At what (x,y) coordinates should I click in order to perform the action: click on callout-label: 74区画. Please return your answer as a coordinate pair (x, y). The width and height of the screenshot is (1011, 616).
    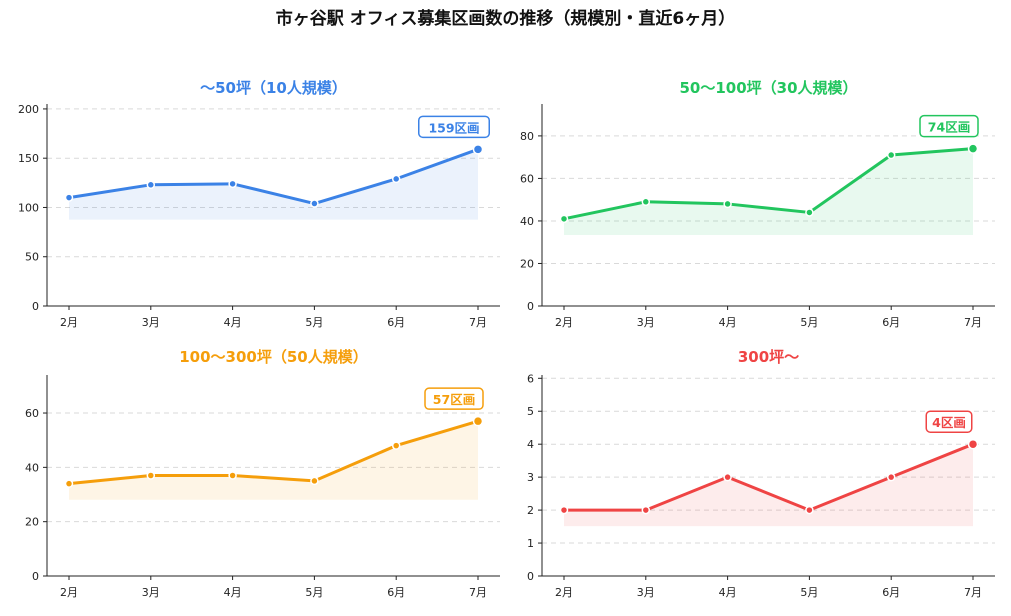
    Looking at the image, I should click on (949, 127).